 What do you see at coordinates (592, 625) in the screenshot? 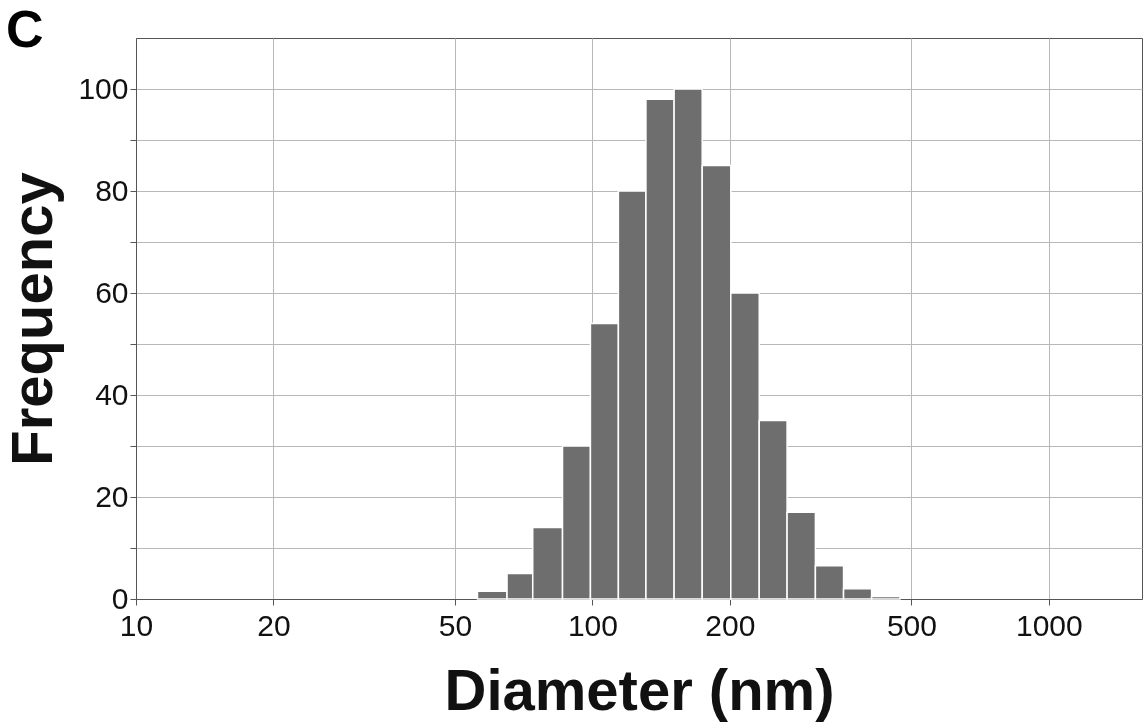
I see `x-tick-label: 100` at bounding box center [592, 625].